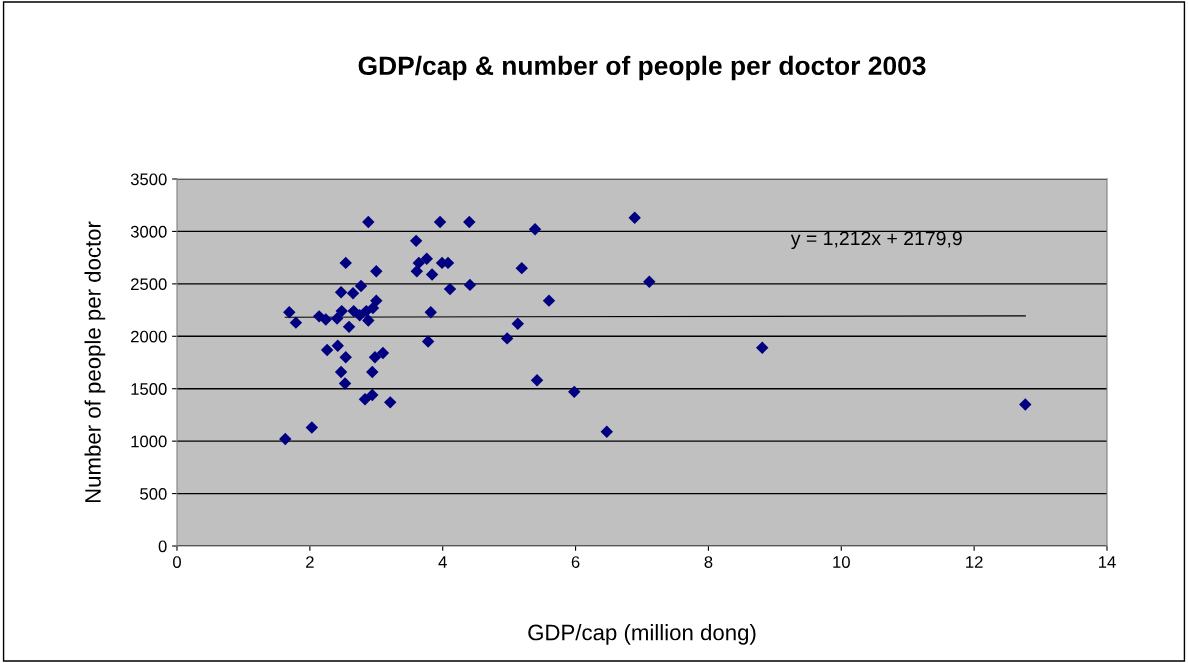 The height and width of the screenshot is (663, 1188). What do you see at coordinates (149, 284) in the screenshot?
I see `y-tick-label: 2500` at bounding box center [149, 284].